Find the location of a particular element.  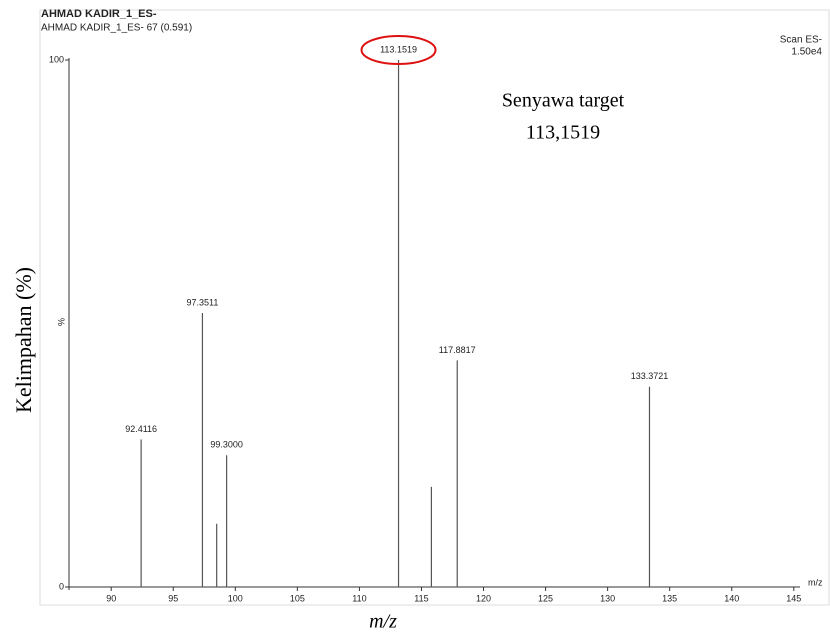

y-tick-label: 0 is located at coordinates (61, 586).